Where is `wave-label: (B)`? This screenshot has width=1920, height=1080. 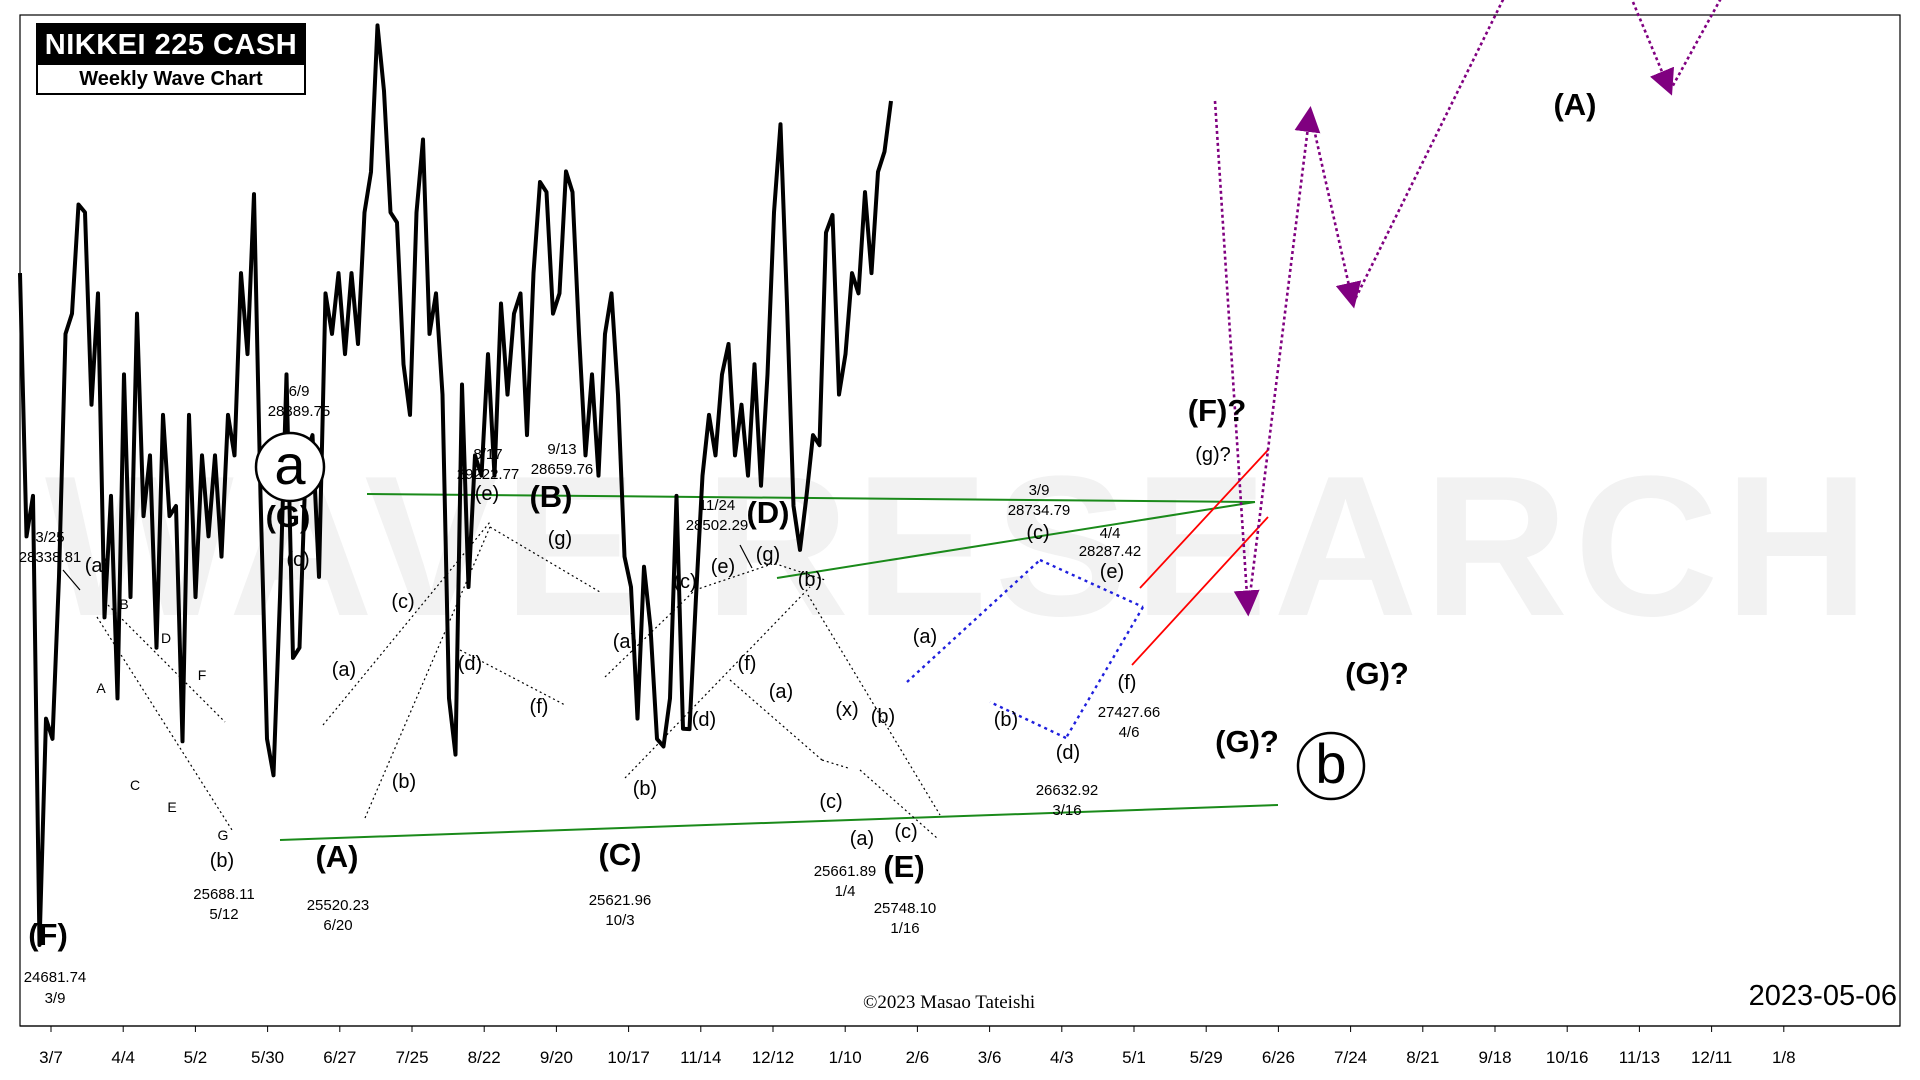
wave-label: (B) is located at coordinates (550, 496).